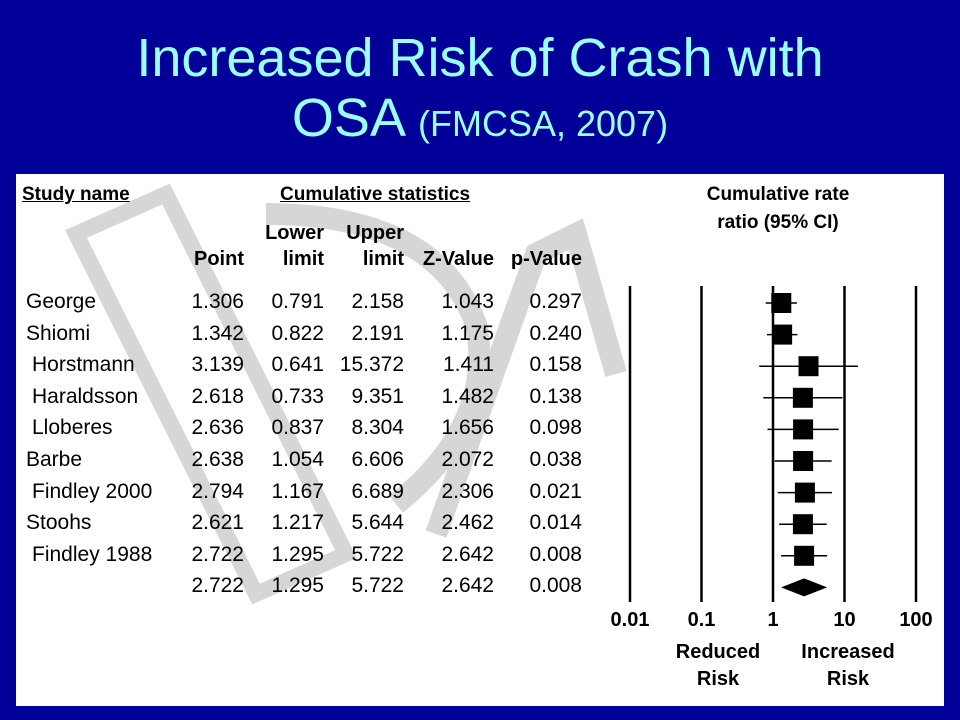 This screenshot has width=960, height=720. Describe the element at coordinates (217, 523) in the screenshot. I see `cell-point: 2.621` at that location.